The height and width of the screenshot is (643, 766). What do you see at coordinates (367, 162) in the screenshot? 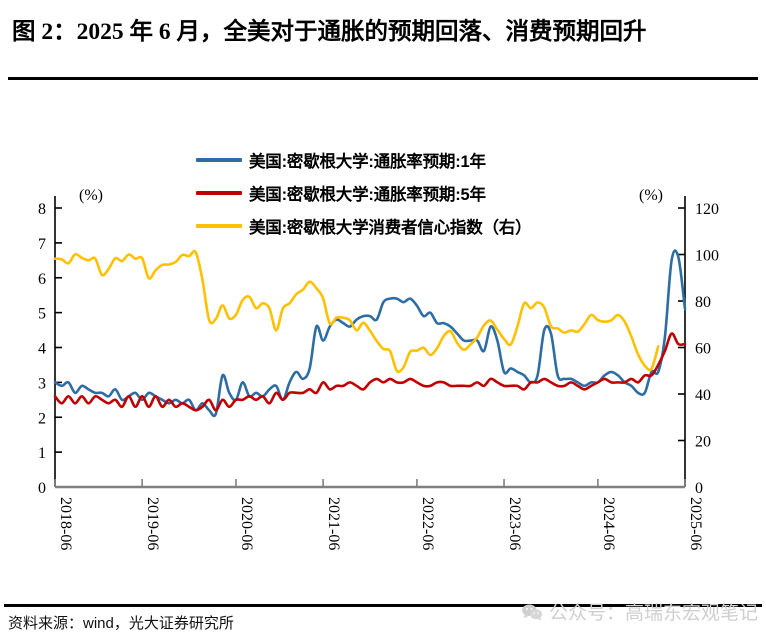
I see `legend-label-inflation-1y: 美国:密歇根大学:通胀率预期:1年` at bounding box center [367, 162].